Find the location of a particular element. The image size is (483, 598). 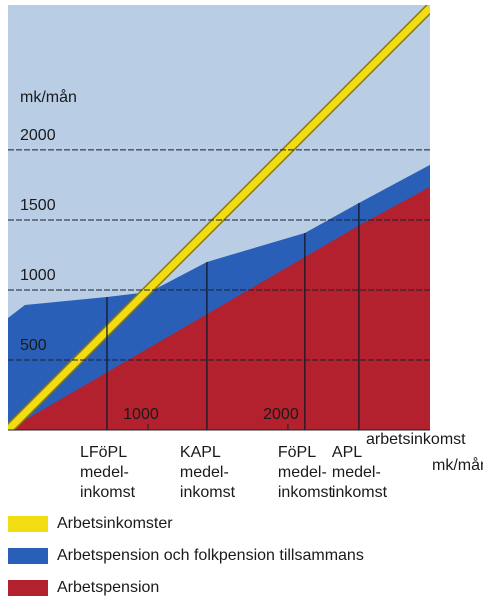

x-axis-label: arbetsinkomst is located at coordinates (416, 439).